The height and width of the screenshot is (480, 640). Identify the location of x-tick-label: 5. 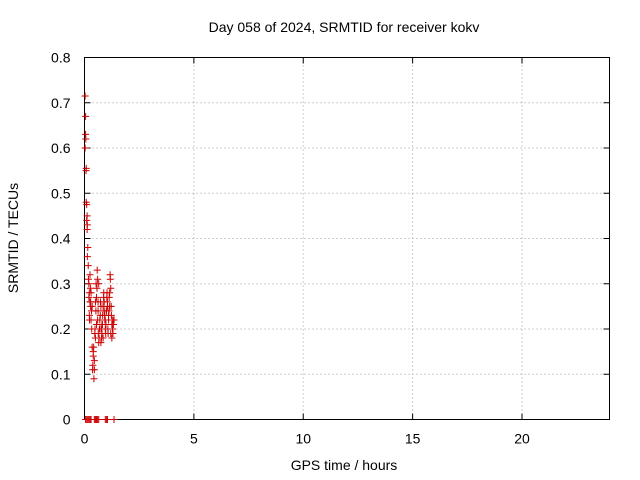
(194, 439).